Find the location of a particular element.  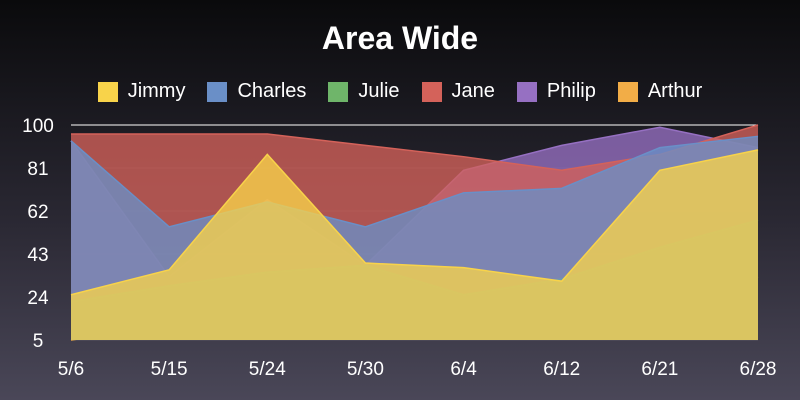

chart-title: Area Wide is located at coordinates (400, 38).